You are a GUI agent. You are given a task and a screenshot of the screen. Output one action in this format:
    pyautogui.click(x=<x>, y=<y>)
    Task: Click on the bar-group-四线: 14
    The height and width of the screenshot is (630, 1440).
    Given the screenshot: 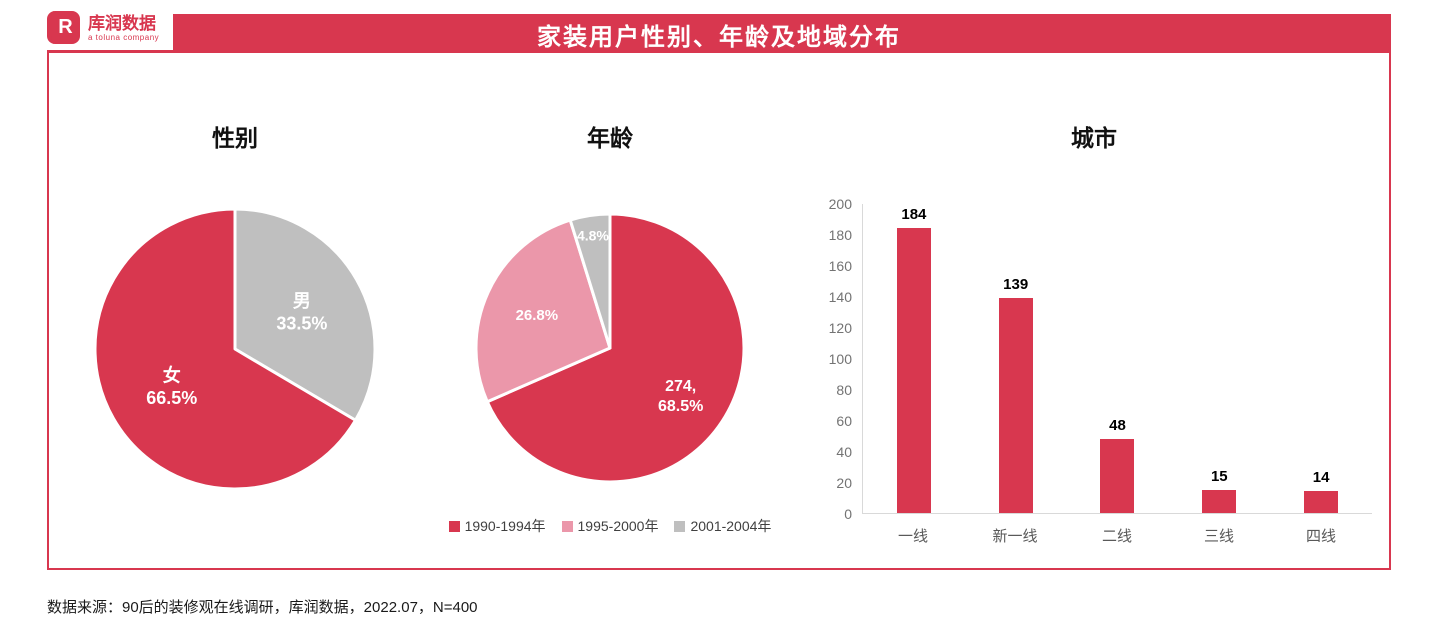 What is the action you would take?
    pyautogui.click(x=1321, y=358)
    